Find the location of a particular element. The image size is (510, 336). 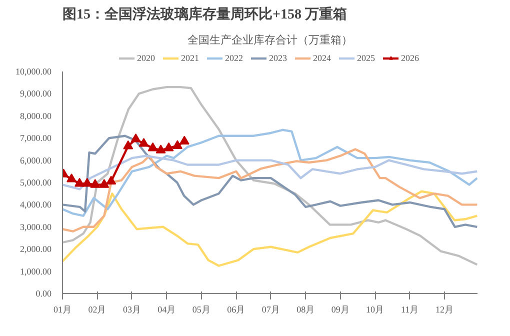

y-tick-label: 9,000.00 is located at coordinates (36, 93).